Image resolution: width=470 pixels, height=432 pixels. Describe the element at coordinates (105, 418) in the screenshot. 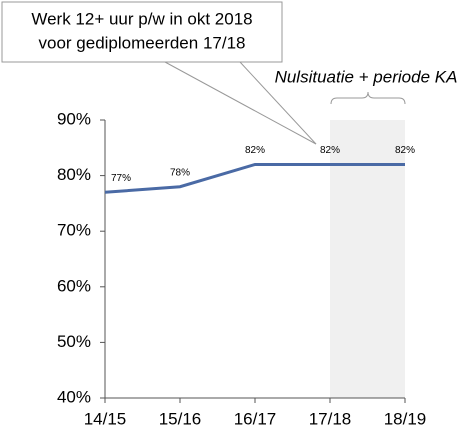

I see `x-tick-label: 14/15` at that location.